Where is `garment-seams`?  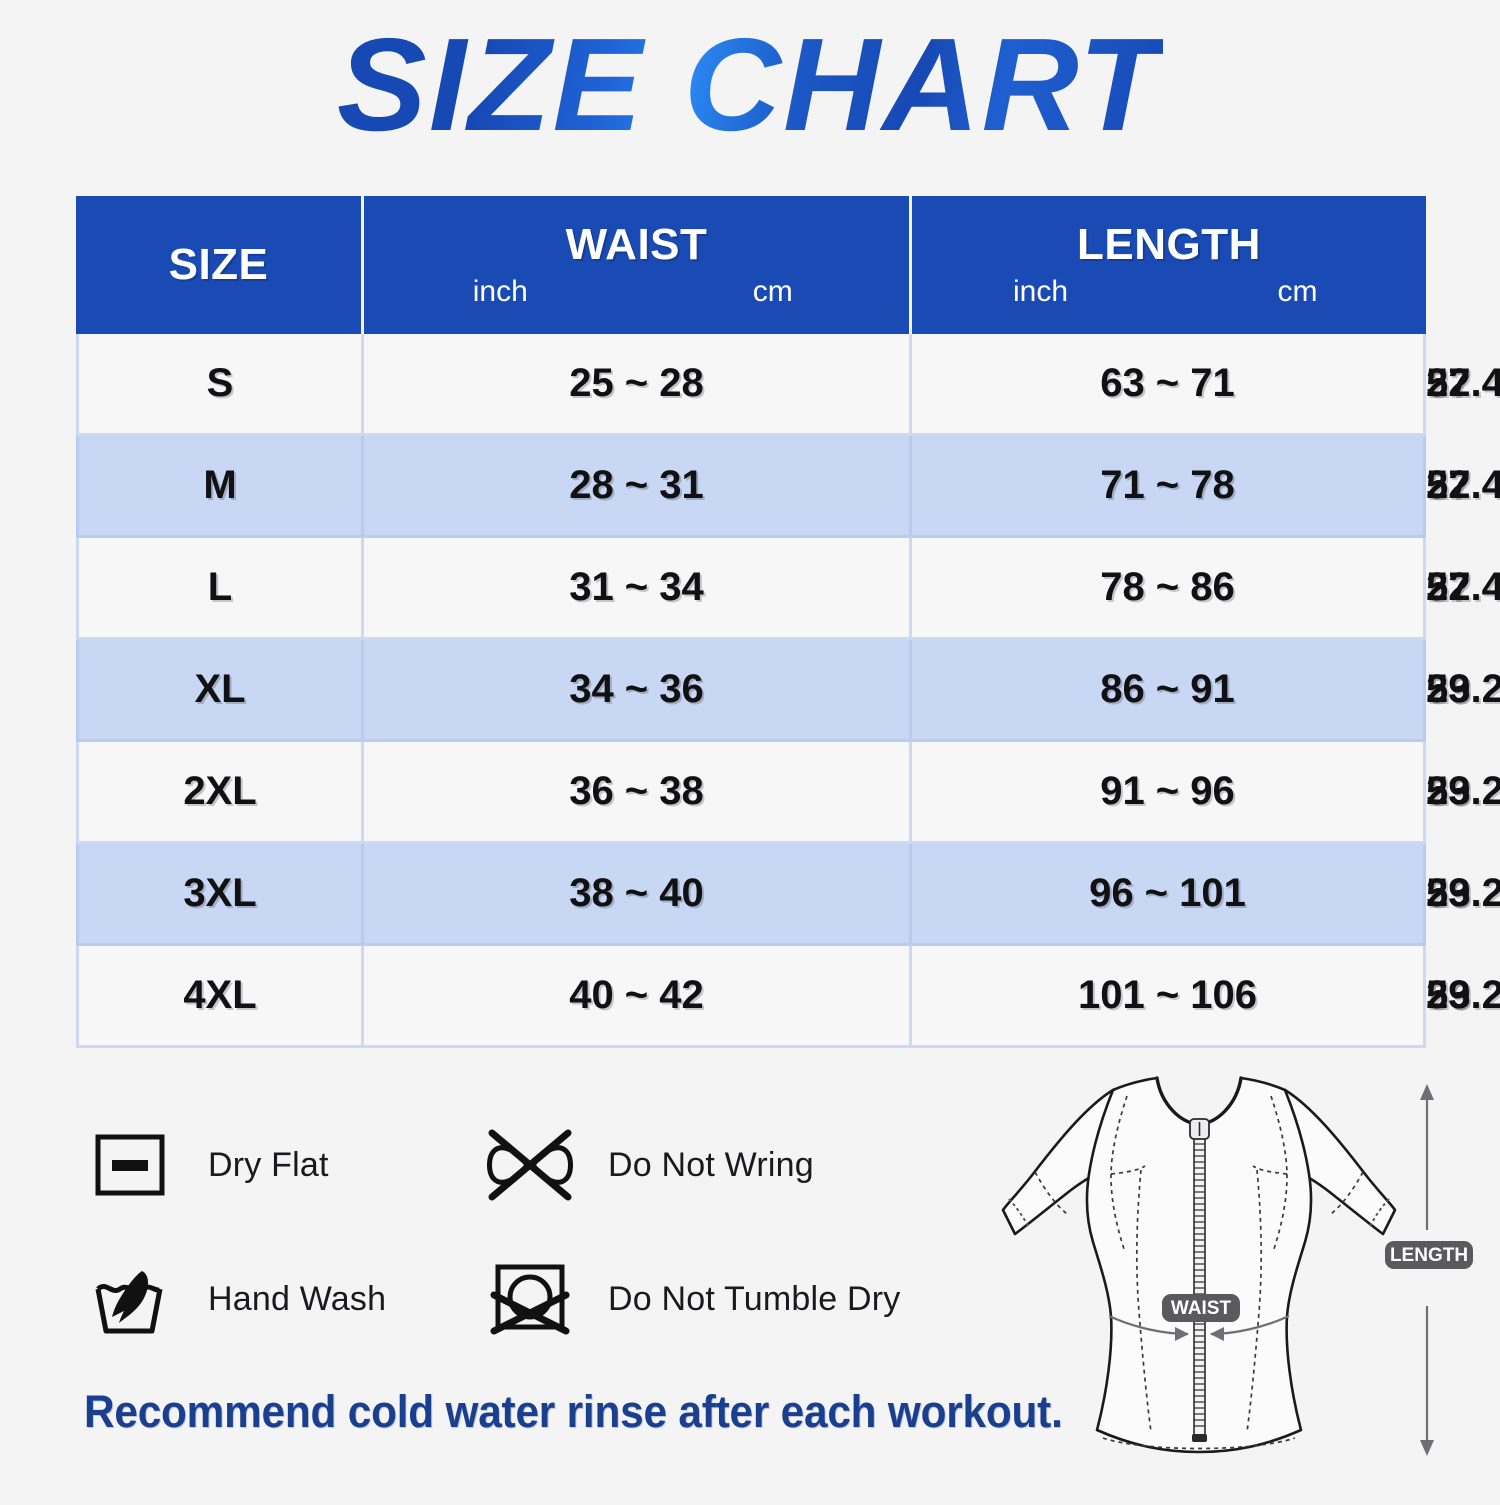
garment-seams is located at coordinates (1199, 1272).